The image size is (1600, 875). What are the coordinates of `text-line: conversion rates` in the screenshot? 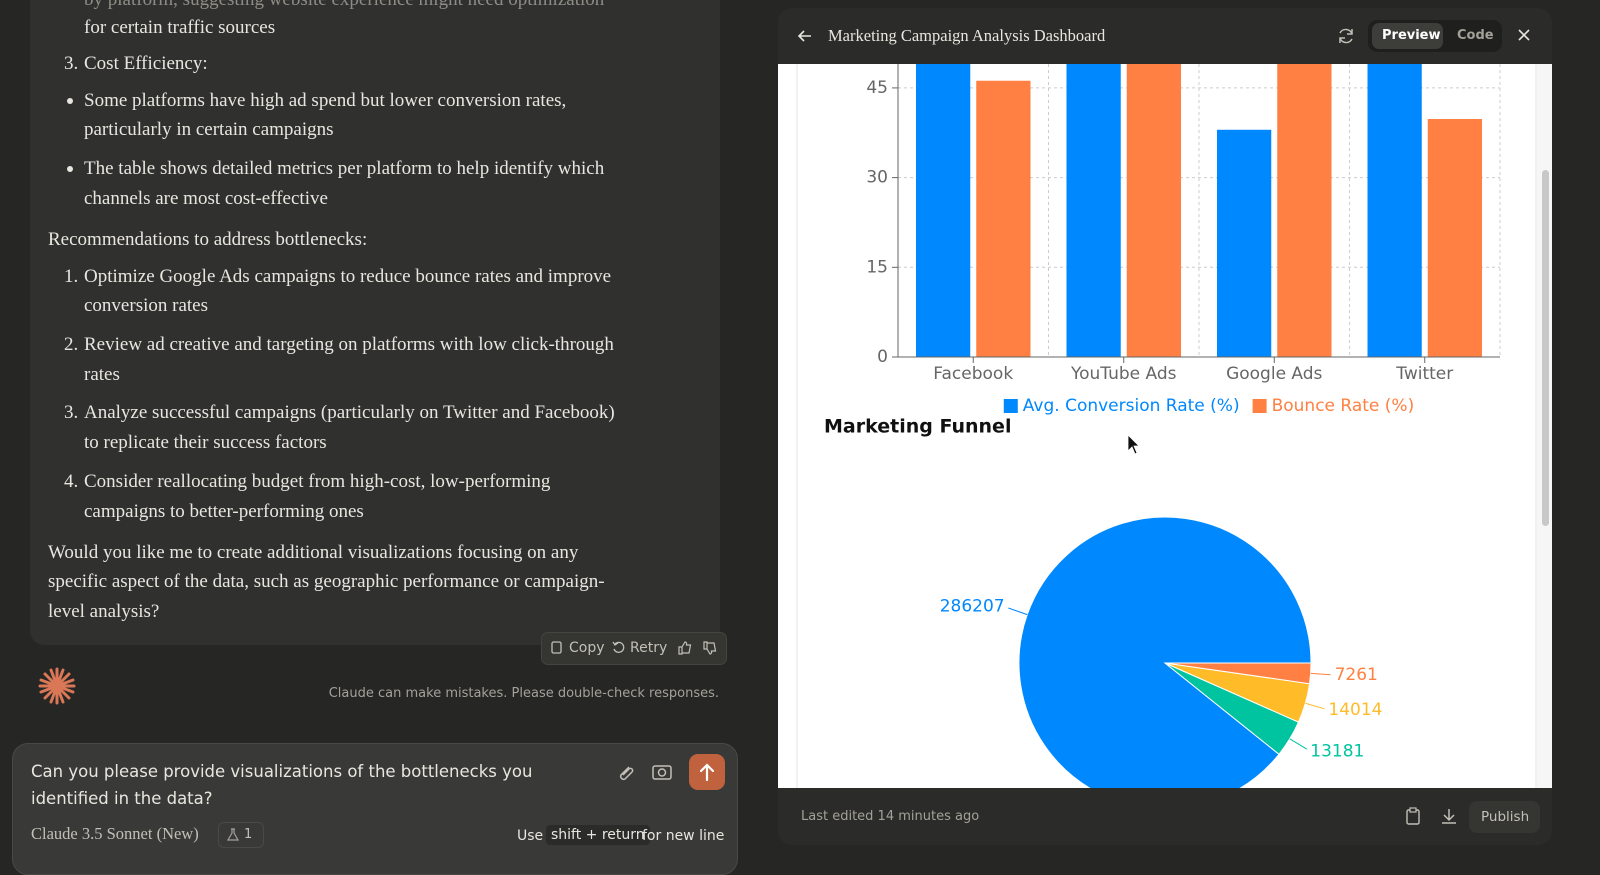 It's located at (146, 305).